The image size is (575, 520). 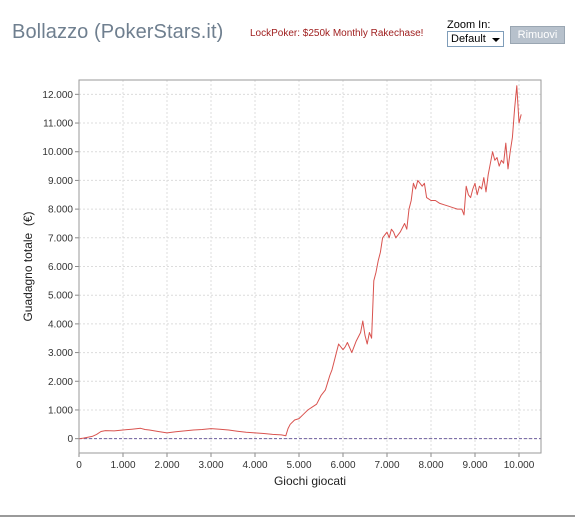 What do you see at coordinates (287, 516) in the screenshot?
I see `bottom-divider` at bounding box center [287, 516].